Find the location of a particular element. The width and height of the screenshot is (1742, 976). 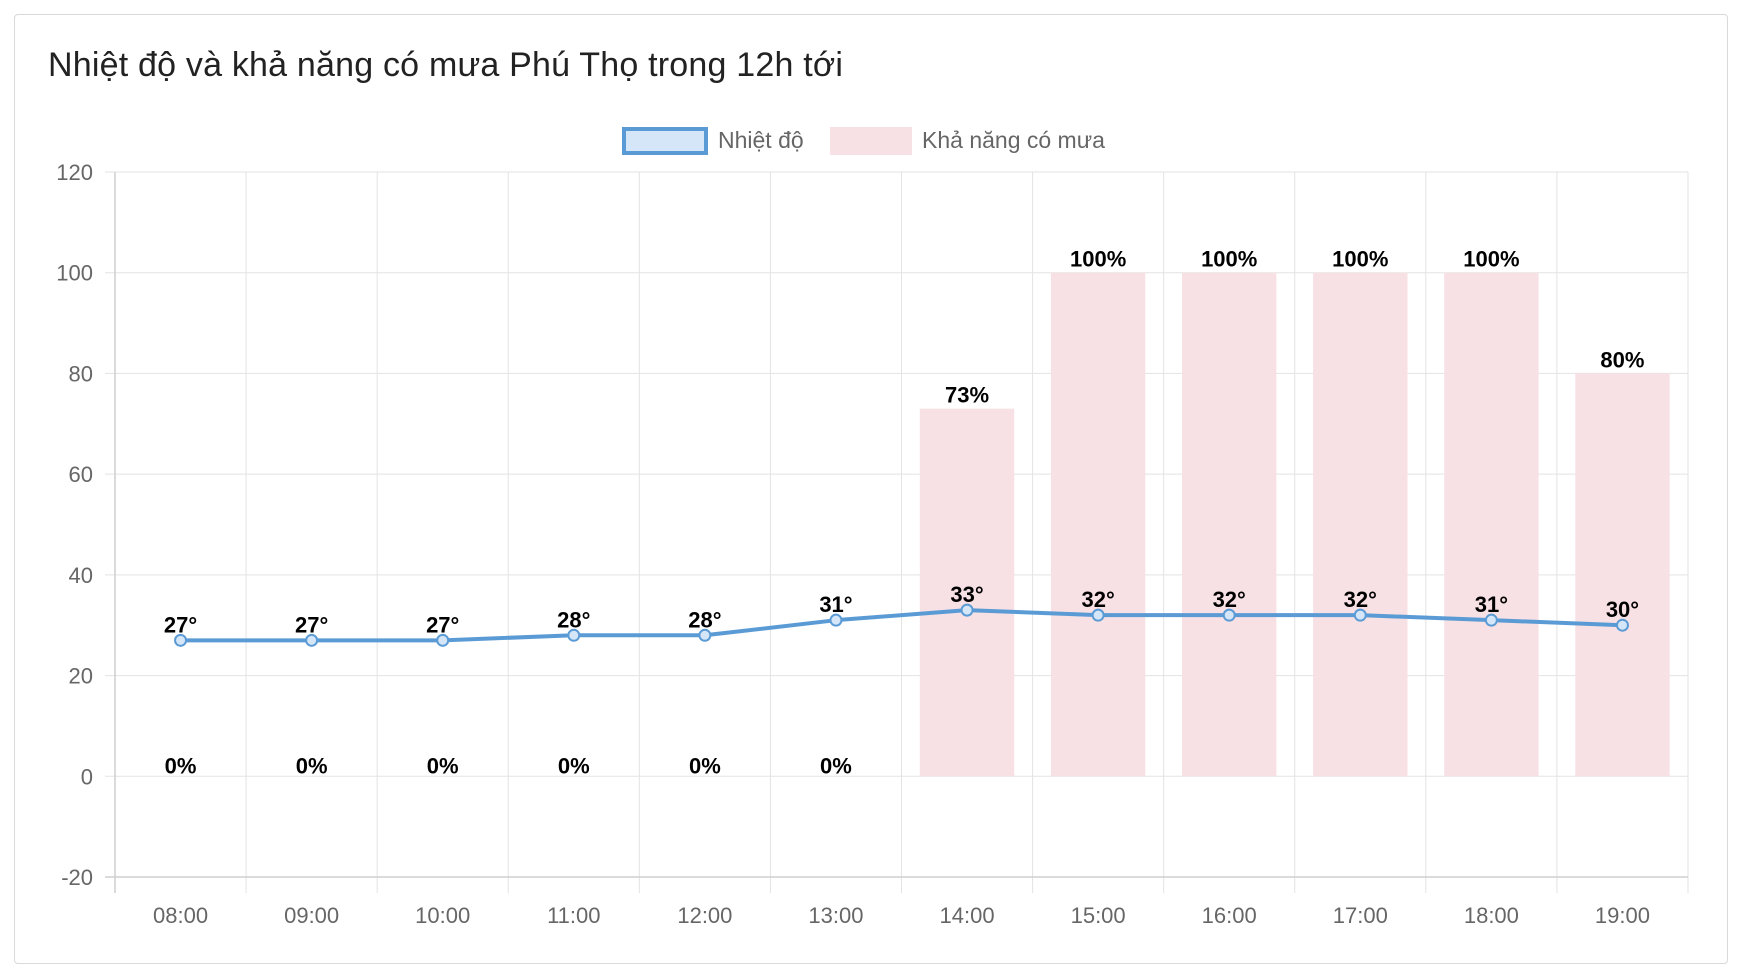

rain-label: 80% is located at coordinates (1622, 359).